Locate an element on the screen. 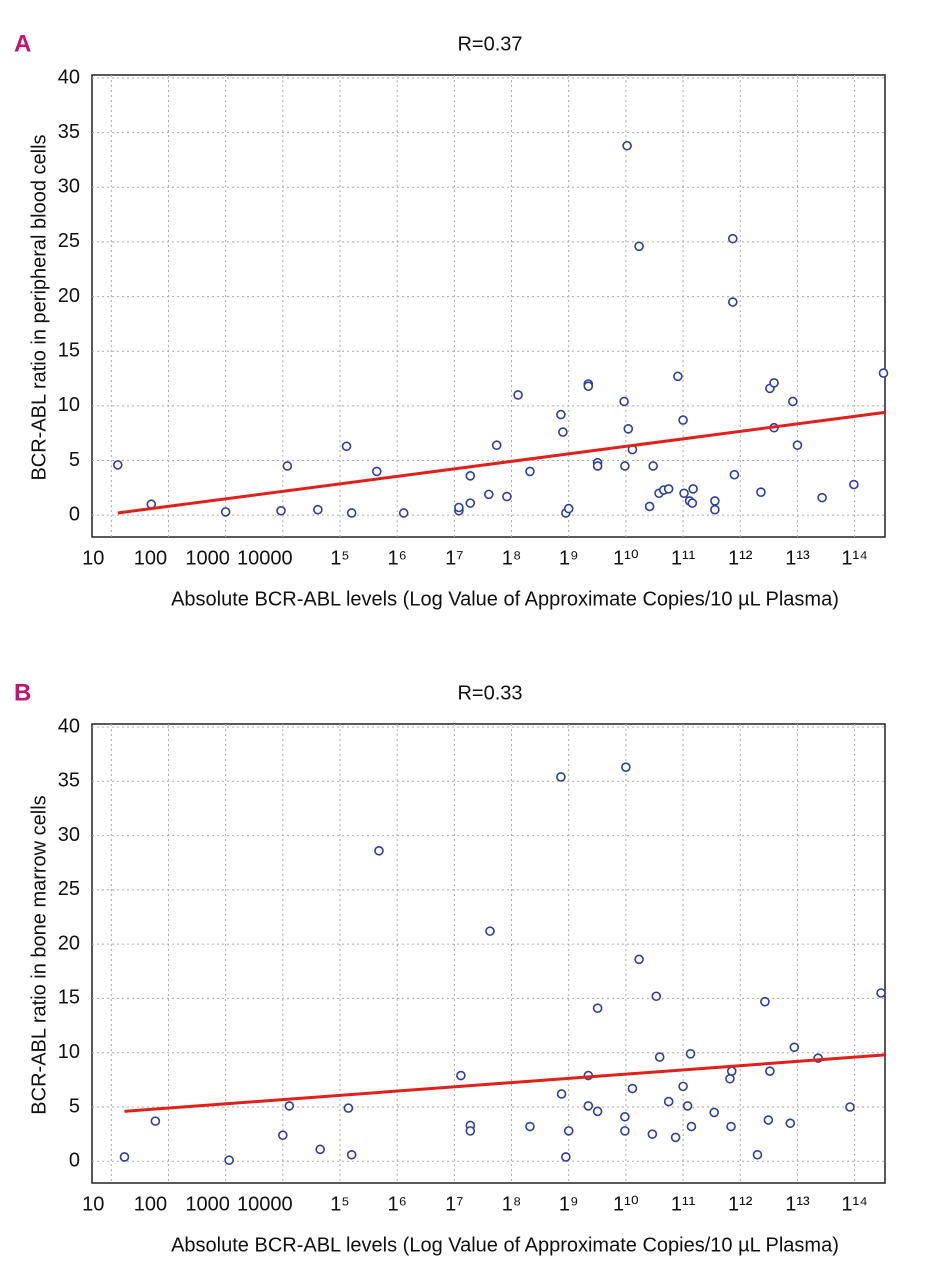 Image resolution: width=950 pixels, height=1280 pixels. chart-title: R=0.33 is located at coordinates (489, 693).